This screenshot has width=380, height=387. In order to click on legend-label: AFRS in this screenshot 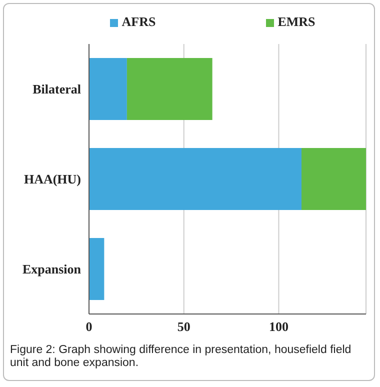, I will do `click(139, 21)`.